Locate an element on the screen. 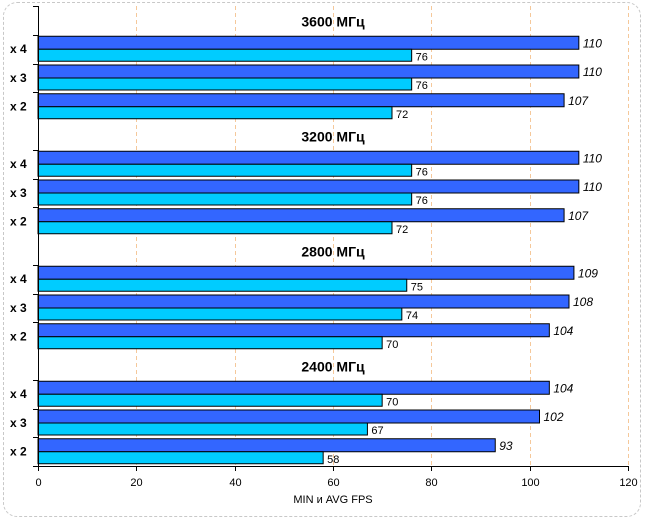 The height and width of the screenshot is (521, 647). group-title: 2400 МГц is located at coordinates (333, 367).